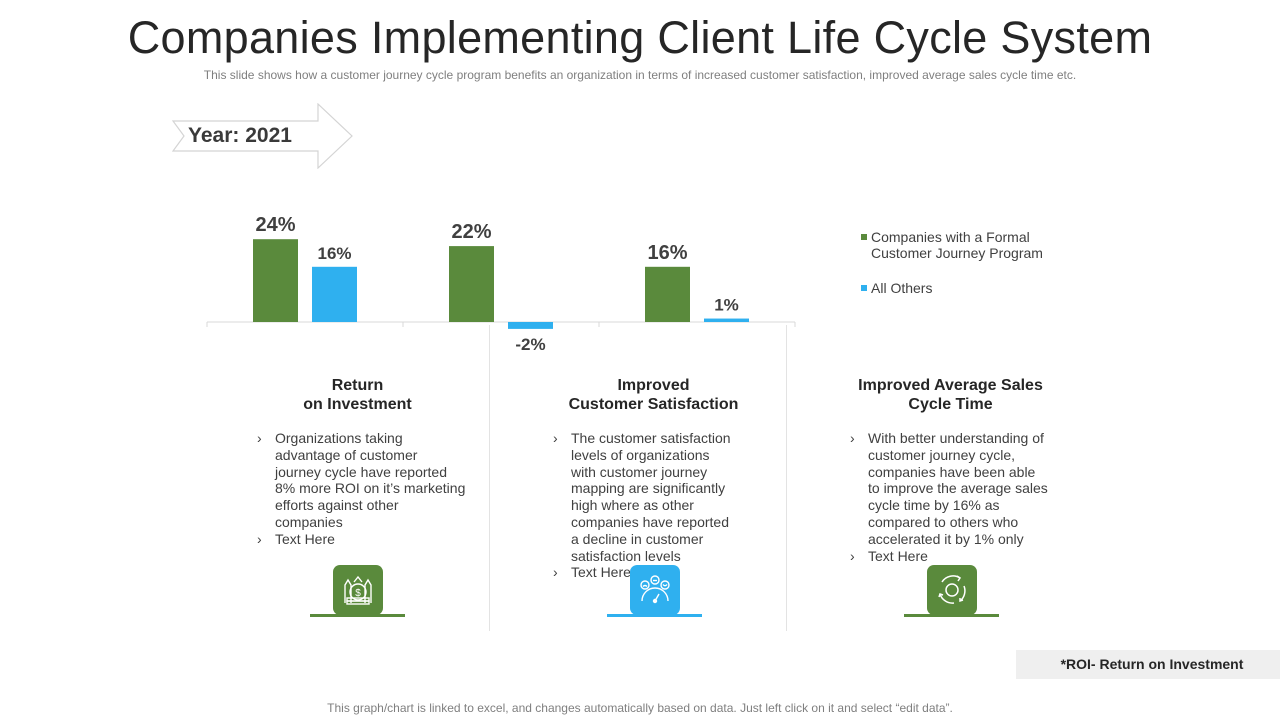  Describe the element at coordinates (950, 237) in the screenshot. I see `legend-label: Companies with a Formal` at that location.